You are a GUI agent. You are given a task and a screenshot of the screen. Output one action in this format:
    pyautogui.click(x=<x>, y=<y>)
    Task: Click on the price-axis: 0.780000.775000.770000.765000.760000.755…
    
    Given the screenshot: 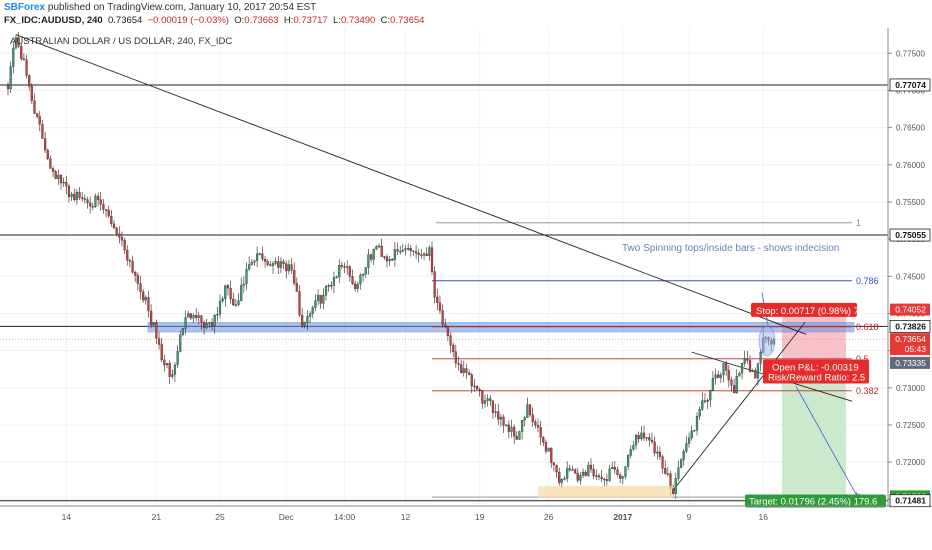 What is the action you would take?
    pyautogui.click(x=909, y=268)
    